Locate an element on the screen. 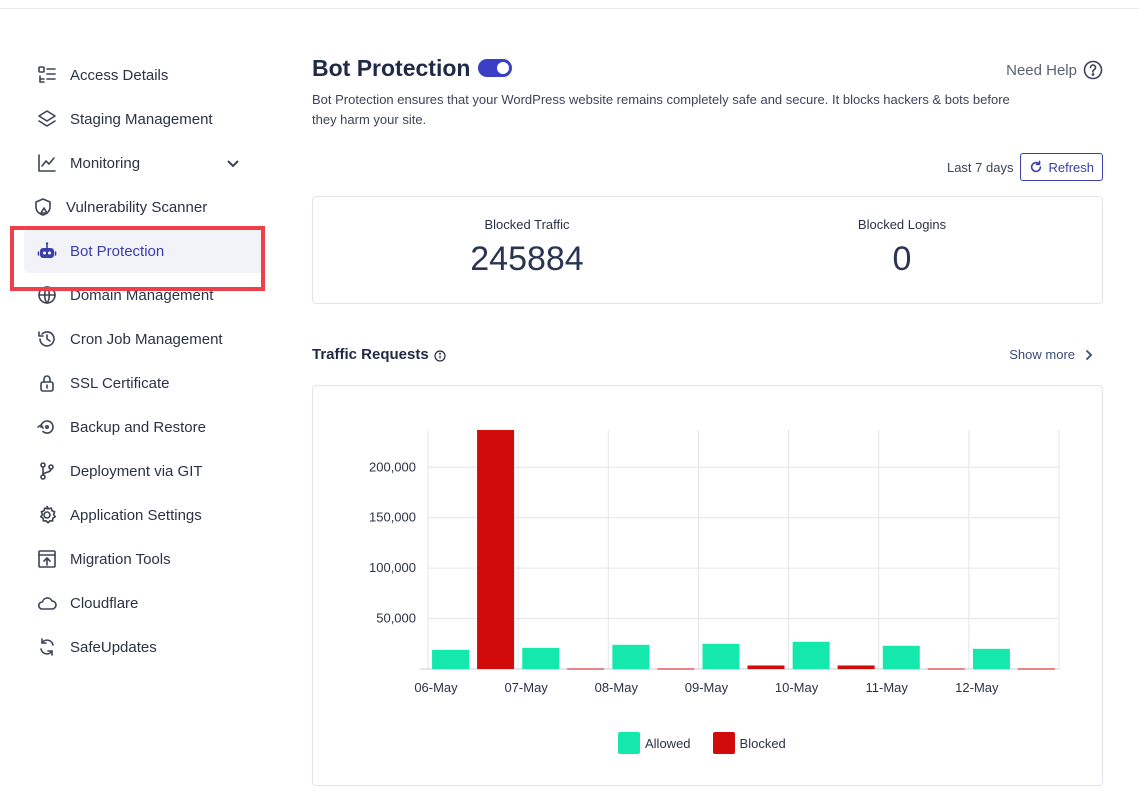  y-tick-label: 50,000 is located at coordinates (396, 618).